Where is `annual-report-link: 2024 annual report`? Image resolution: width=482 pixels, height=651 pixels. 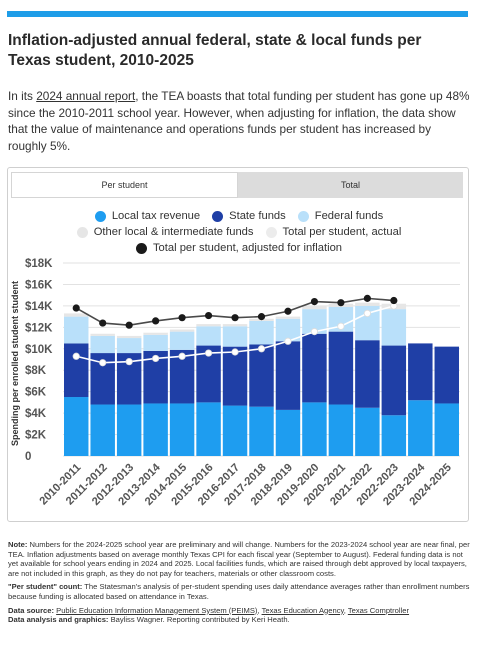 annual-report-link: 2024 annual report is located at coordinates (86, 96).